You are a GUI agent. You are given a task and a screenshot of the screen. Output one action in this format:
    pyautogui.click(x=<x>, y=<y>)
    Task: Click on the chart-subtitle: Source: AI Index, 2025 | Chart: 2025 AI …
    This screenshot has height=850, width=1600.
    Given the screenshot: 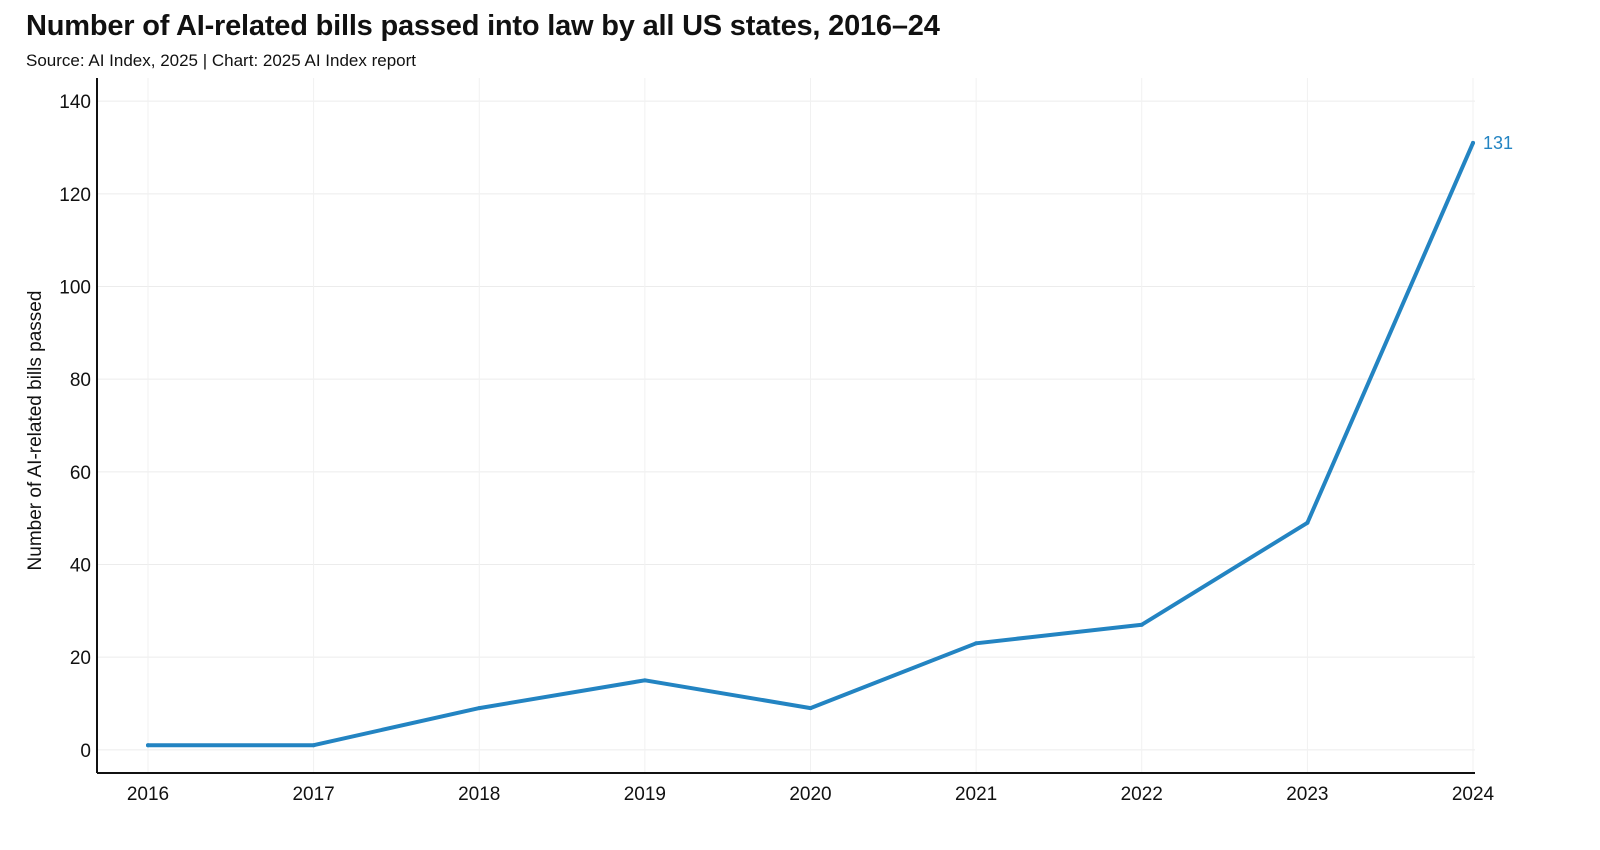 What is the action you would take?
    pyautogui.click(x=221, y=60)
    